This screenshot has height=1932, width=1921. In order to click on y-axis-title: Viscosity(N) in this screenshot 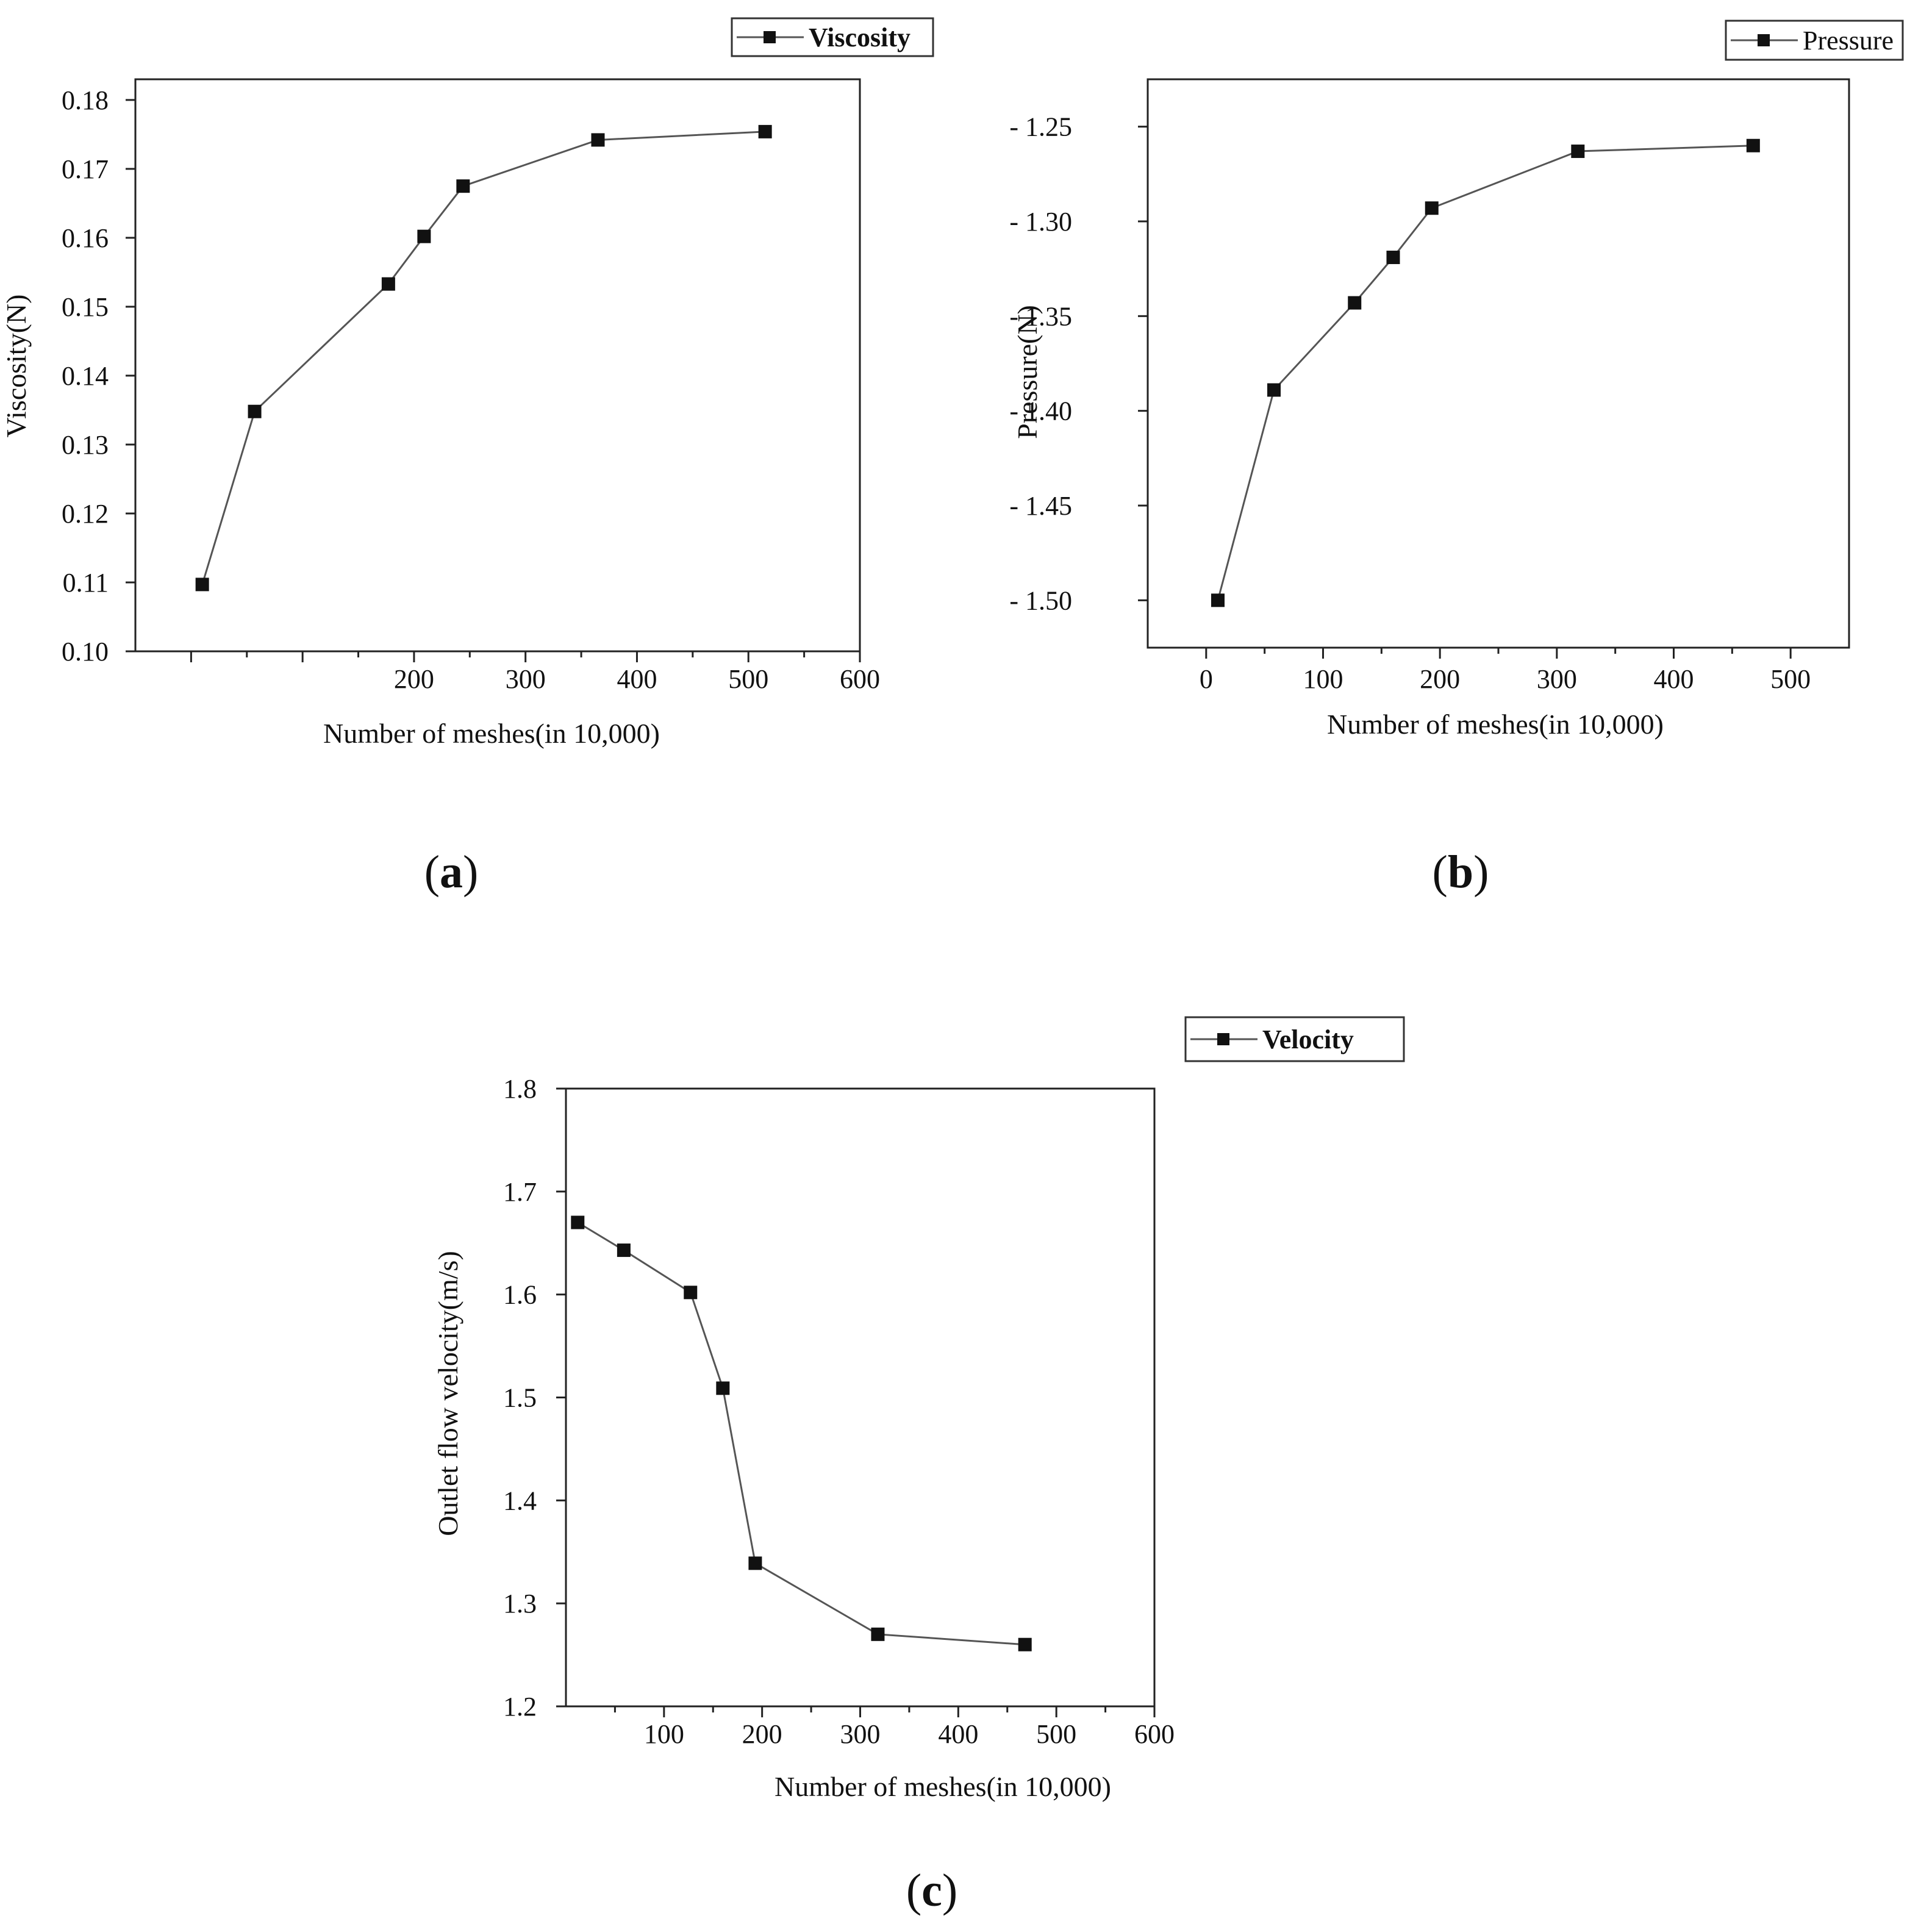, I will do `click(16, 366)`.